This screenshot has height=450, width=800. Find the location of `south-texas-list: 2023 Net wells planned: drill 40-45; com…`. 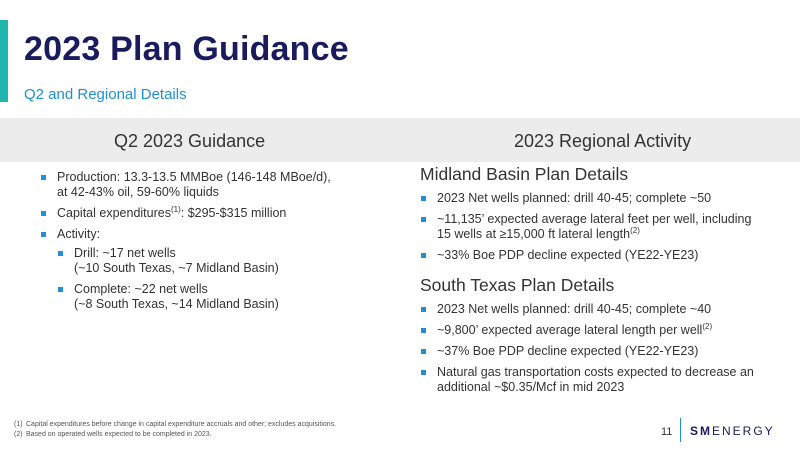

south-texas-list: 2023 Net wells planned: drill 40-45; com… is located at coordinates (605, 348).